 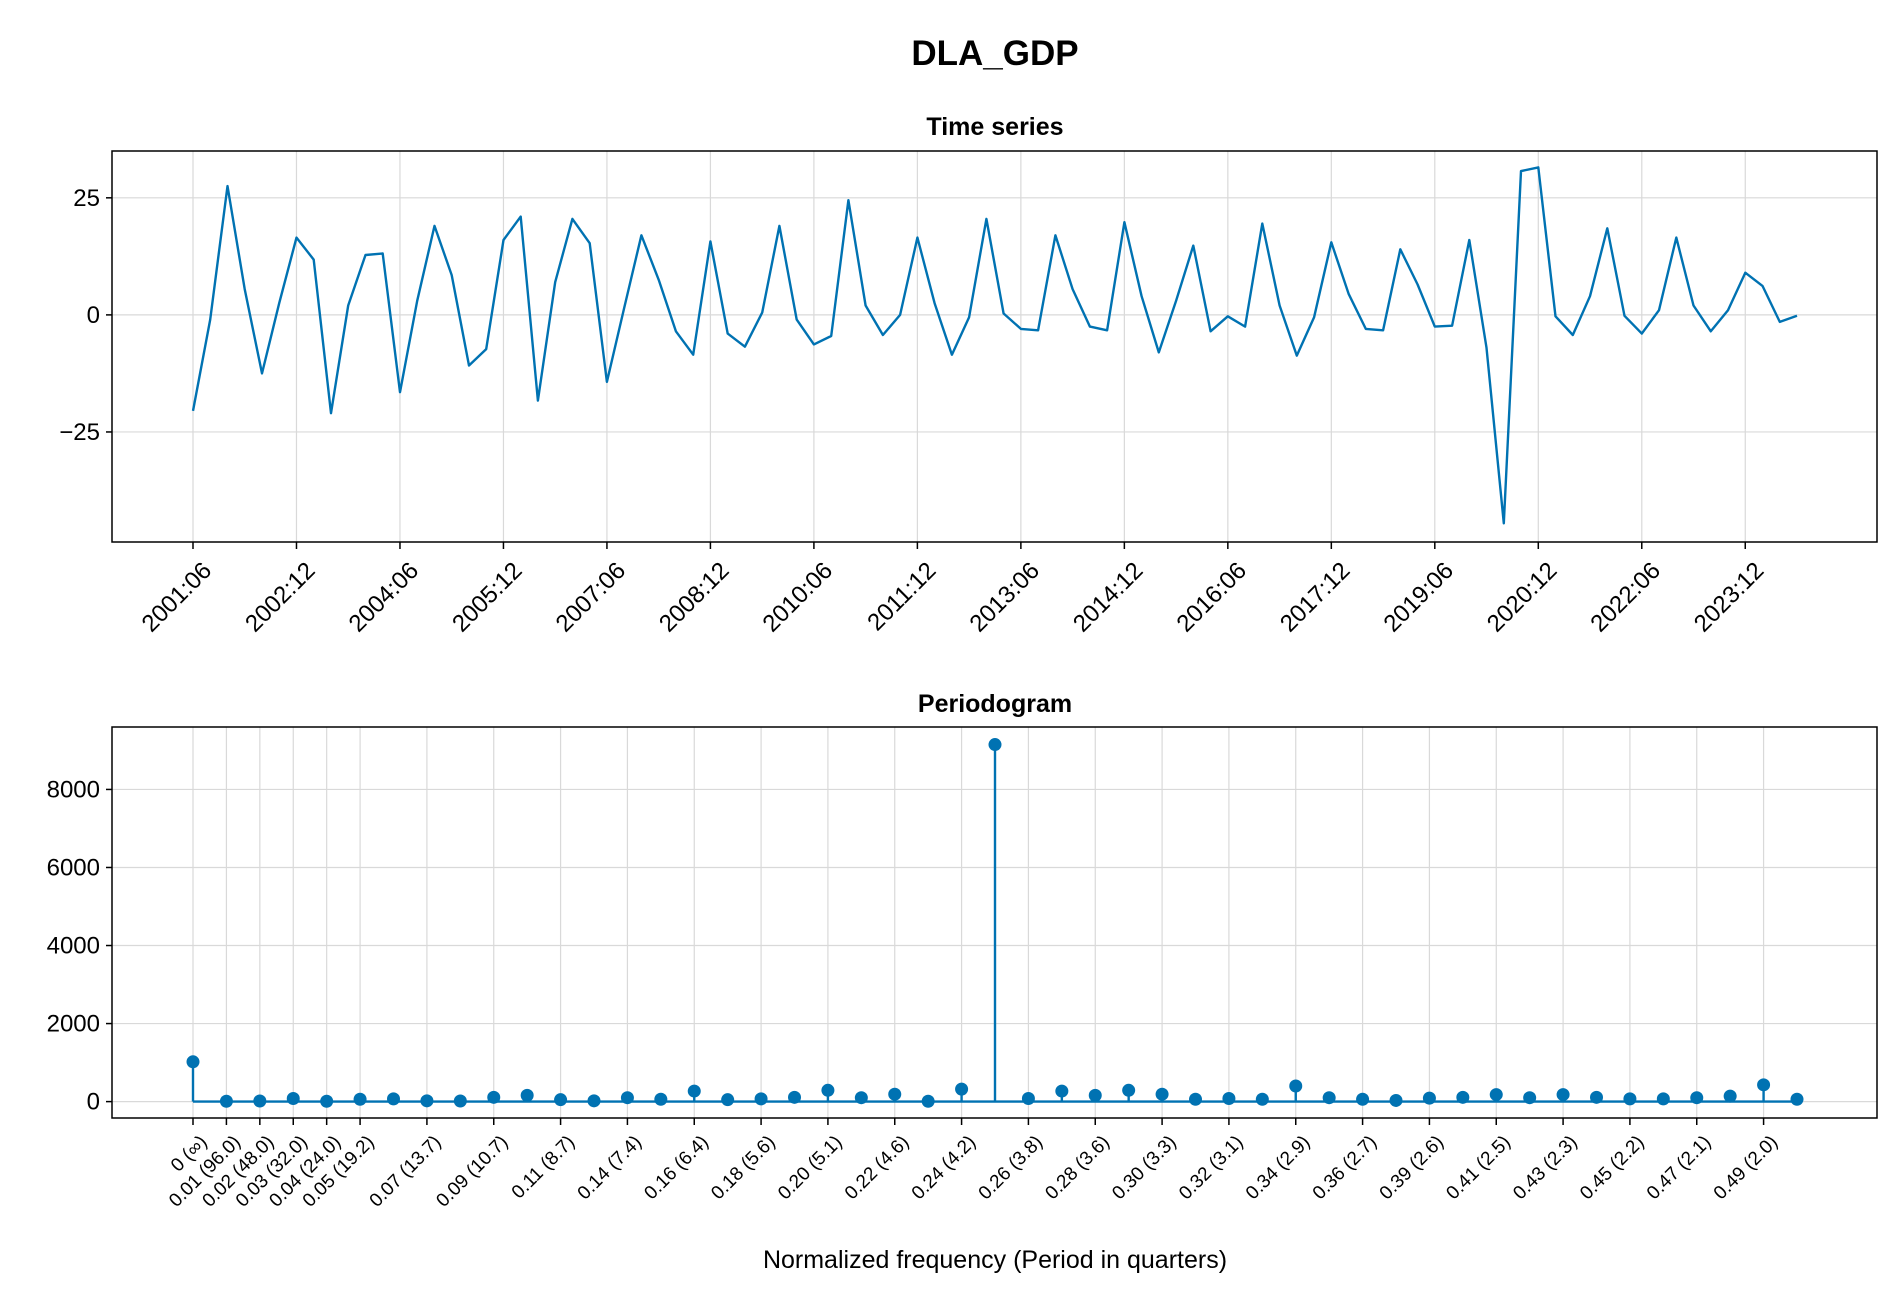 What do you see at coordinates (1315, 597) in the screenshot?
I see `ts-x-tick-label: 2017:12` at bounding box center [1315, 597].